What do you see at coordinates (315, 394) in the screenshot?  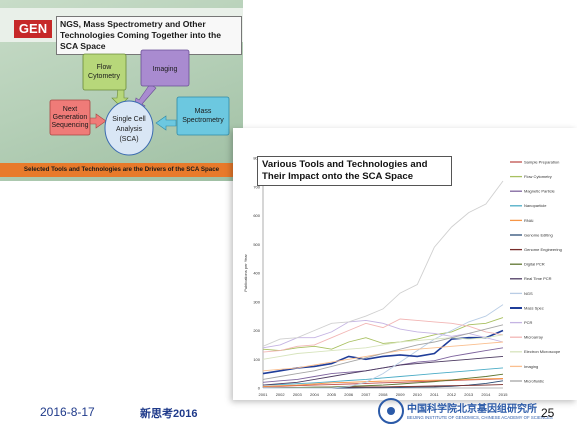 I see `x-tick-label: 2004` at bounding box center [315, 394].